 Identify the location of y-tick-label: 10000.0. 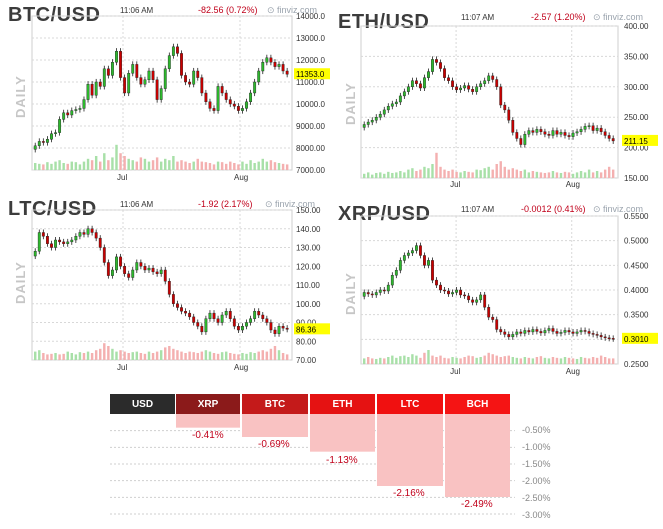
(310, 104).